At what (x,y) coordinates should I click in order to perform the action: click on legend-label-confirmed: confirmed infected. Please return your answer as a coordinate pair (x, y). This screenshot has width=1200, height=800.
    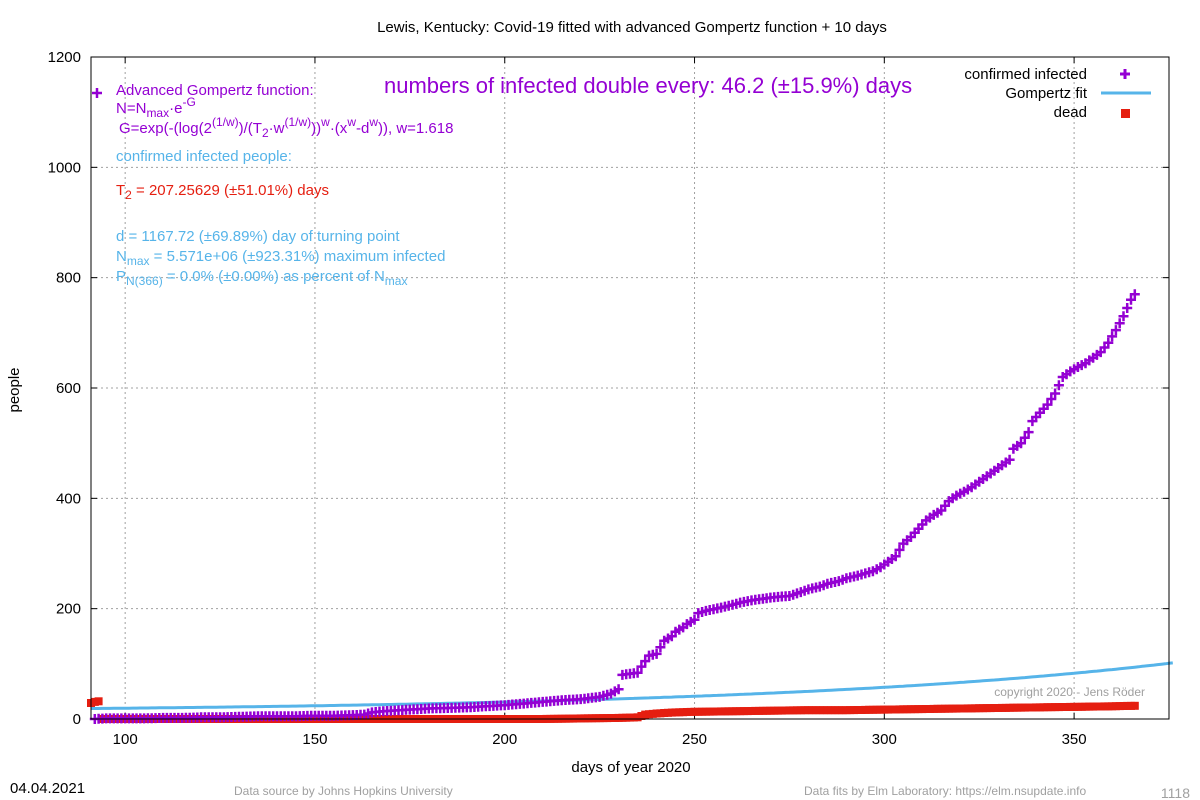
    Looking at the image, I should click on (1025, 74).